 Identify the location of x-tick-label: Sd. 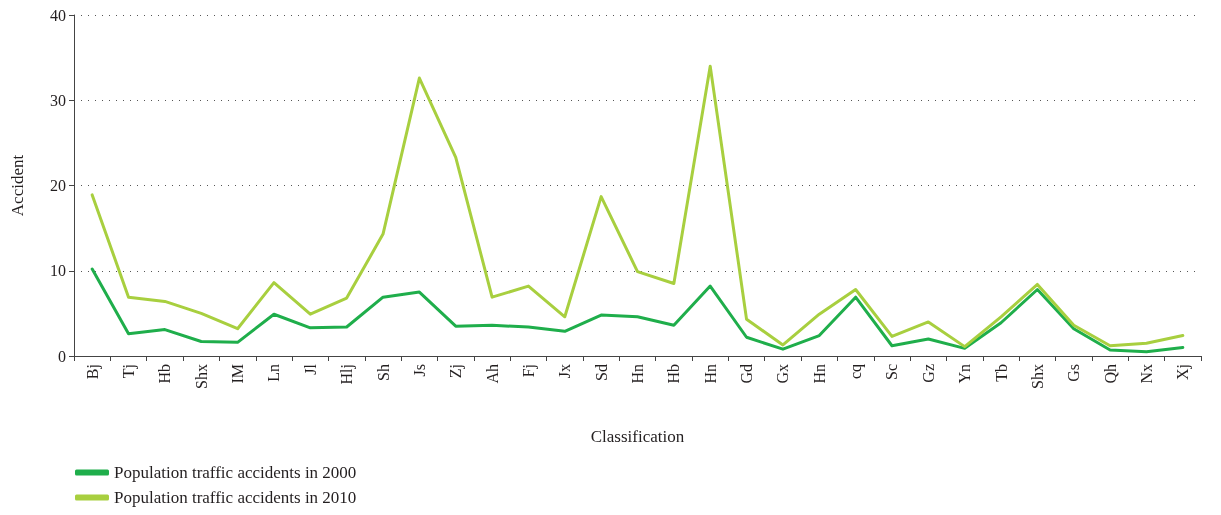
(601, 372).